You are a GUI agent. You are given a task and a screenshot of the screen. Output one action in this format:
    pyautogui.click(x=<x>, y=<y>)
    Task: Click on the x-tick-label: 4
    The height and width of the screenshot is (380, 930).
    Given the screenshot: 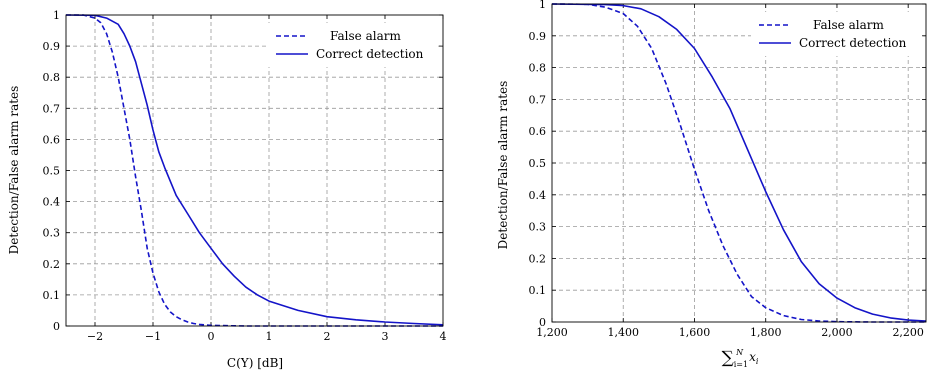 What is the action you would take?
    pyautogui.click(x=443, y=336)
    